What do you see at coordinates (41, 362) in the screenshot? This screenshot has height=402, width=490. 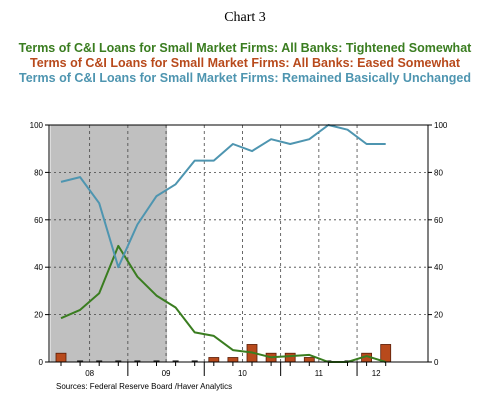 I see `y-tick-label-left: 0` at bounding box center [41, 362].